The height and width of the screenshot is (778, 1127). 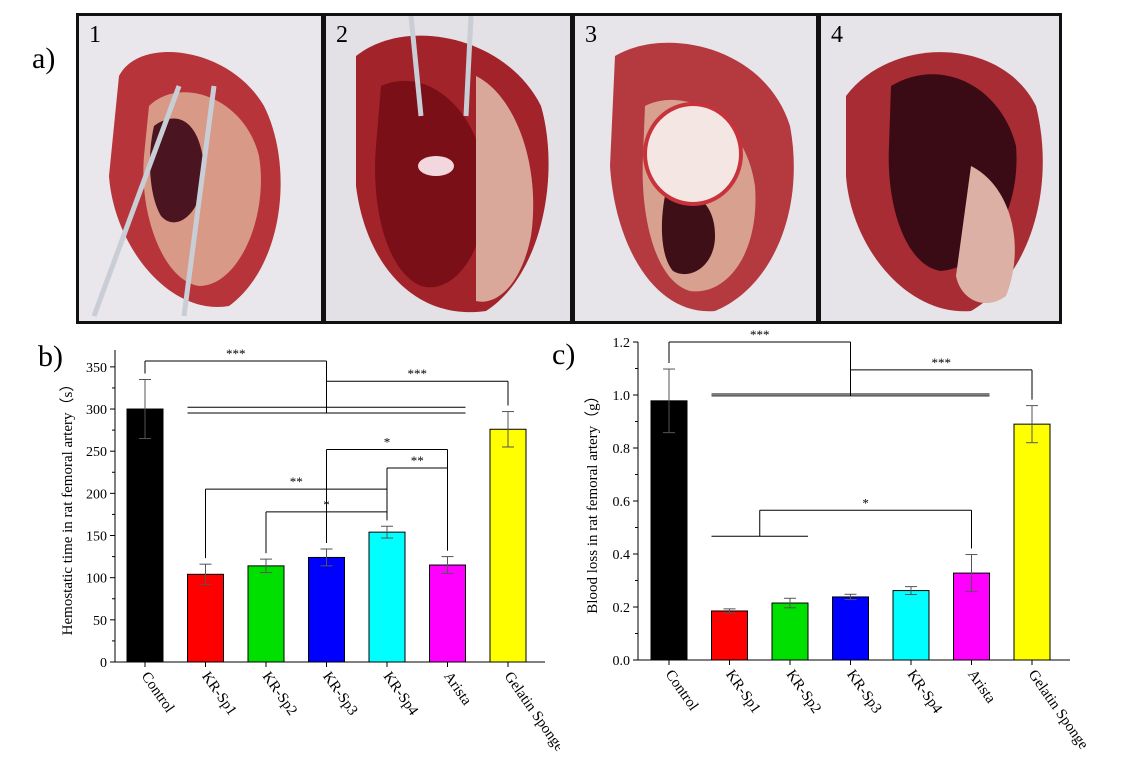 I want to click on surgery-photo-4: 4, so click(x=940, y=168).